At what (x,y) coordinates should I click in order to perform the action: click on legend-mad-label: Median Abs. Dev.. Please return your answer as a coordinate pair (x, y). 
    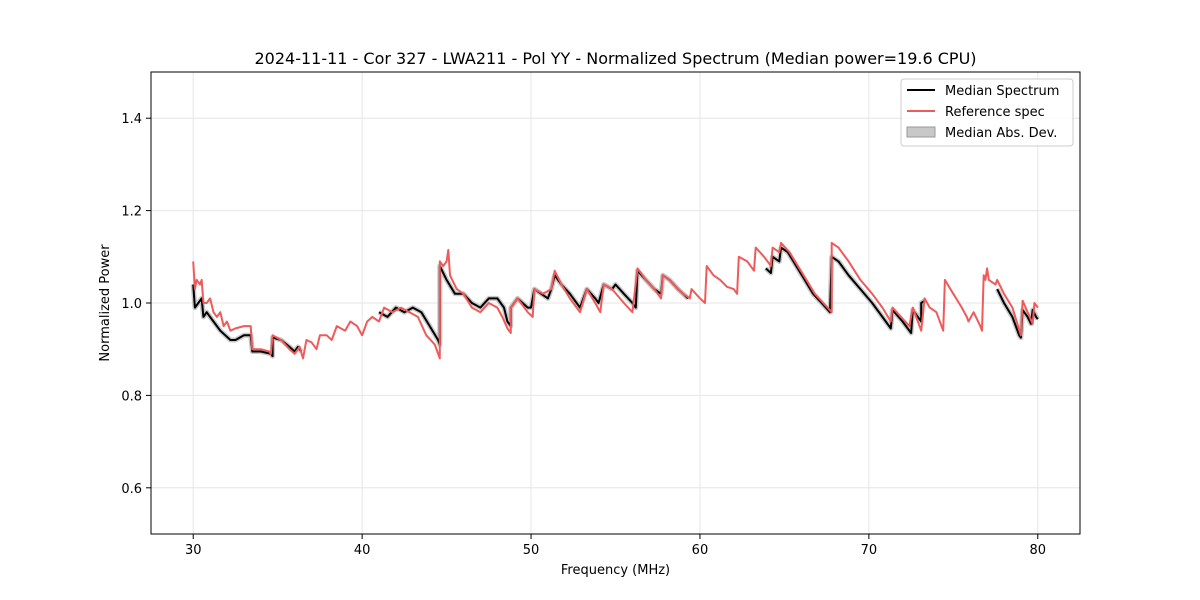
    Looking at the image, I should click on (1001, 133).